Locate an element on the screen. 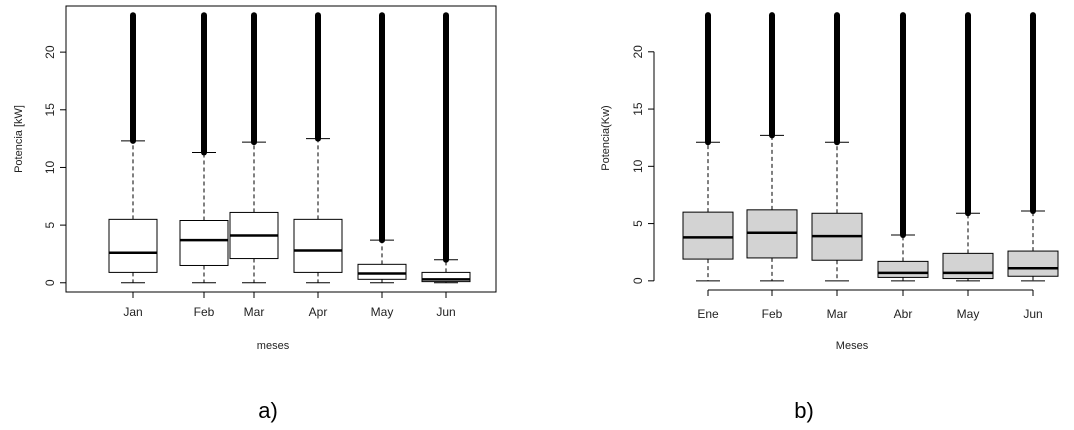 The image size is (1074, 430). panel-a-label: a) is located at coordinates (268, 410).